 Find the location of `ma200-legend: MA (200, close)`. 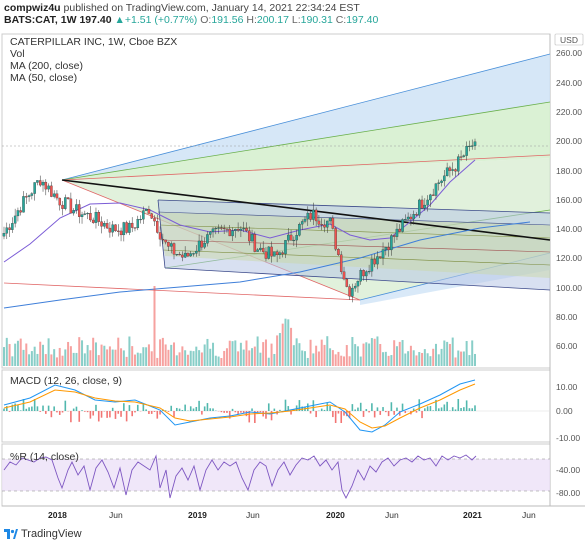

ma200-legend: MA (200, close) is located at coordinates (46, 66).